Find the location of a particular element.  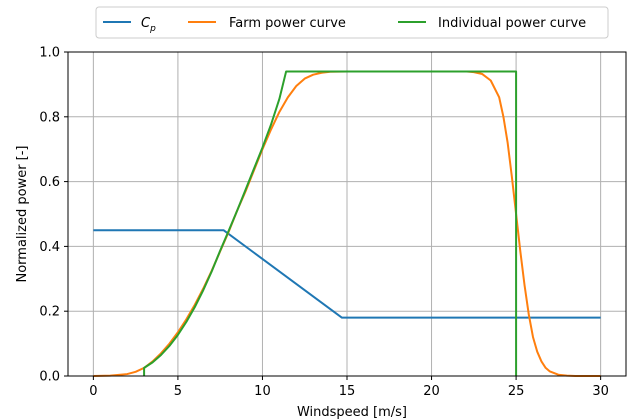

x-tick-label: 10 is located at coordinates (262, 391).